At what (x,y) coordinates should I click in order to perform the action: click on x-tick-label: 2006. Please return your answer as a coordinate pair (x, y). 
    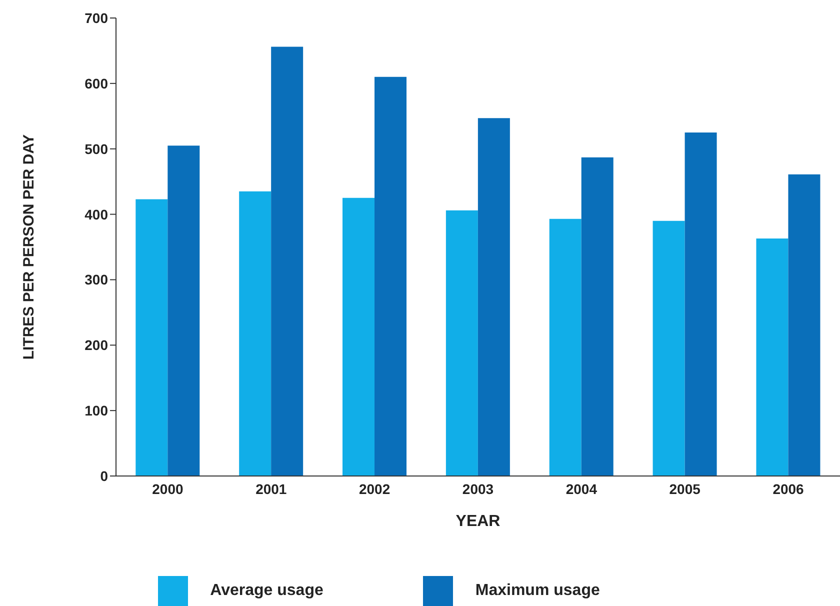
    Looking at the image, I should click on (788, 488).